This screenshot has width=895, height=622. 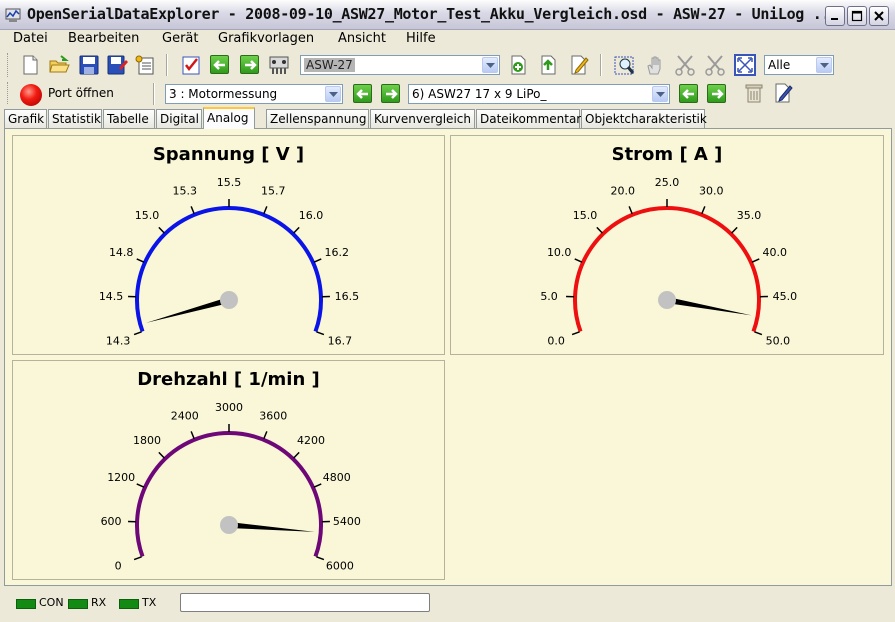 What do you see at coordinates (111, 521) in the screenshot?
I see `gauge-tick-label: 600` at bounding box center [111, 521].